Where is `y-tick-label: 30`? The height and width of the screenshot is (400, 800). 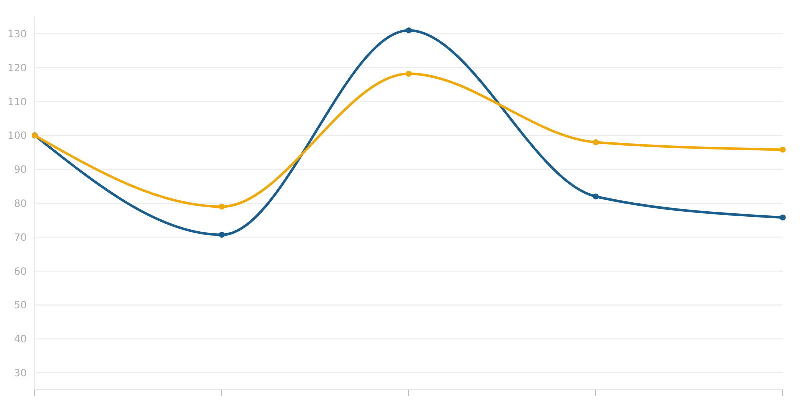
y-tick-label: 30 is located at coordinates (20, 374).